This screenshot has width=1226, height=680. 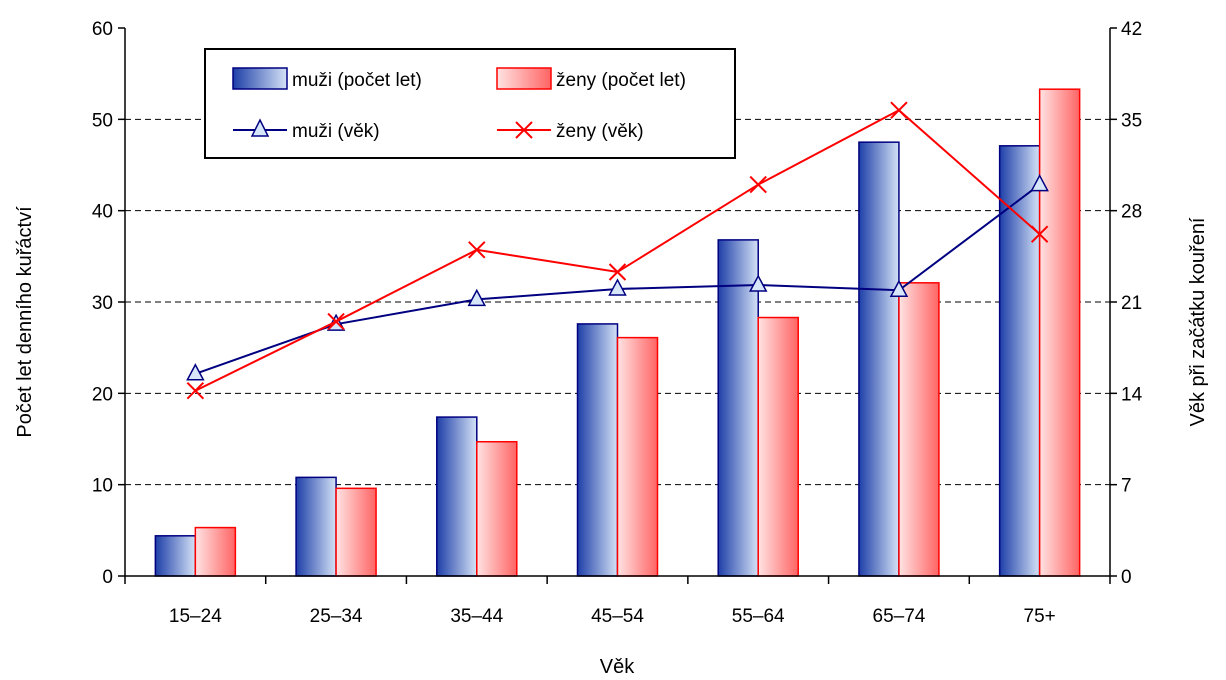 What do you see at coordinates (600, 131) in the screenshot?
I see `legend-label-zeny-vek: ženy (věk)` at bounding box center [600, 131].